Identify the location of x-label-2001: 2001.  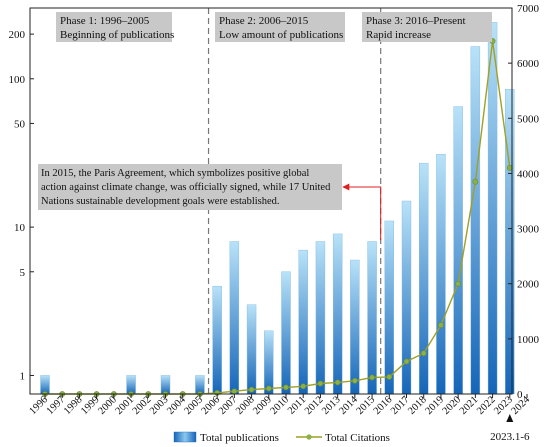
(125, 405).